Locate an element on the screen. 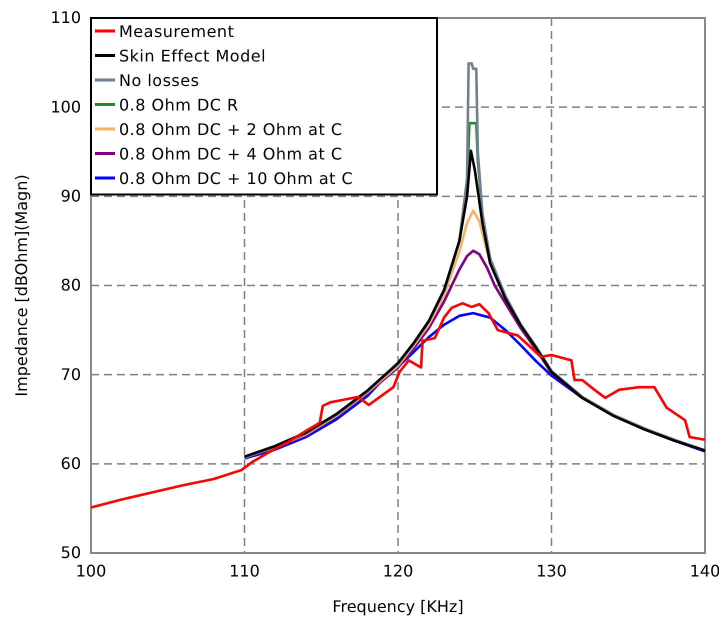  y-tick-label: 90 is located at coordinates (70, 196).